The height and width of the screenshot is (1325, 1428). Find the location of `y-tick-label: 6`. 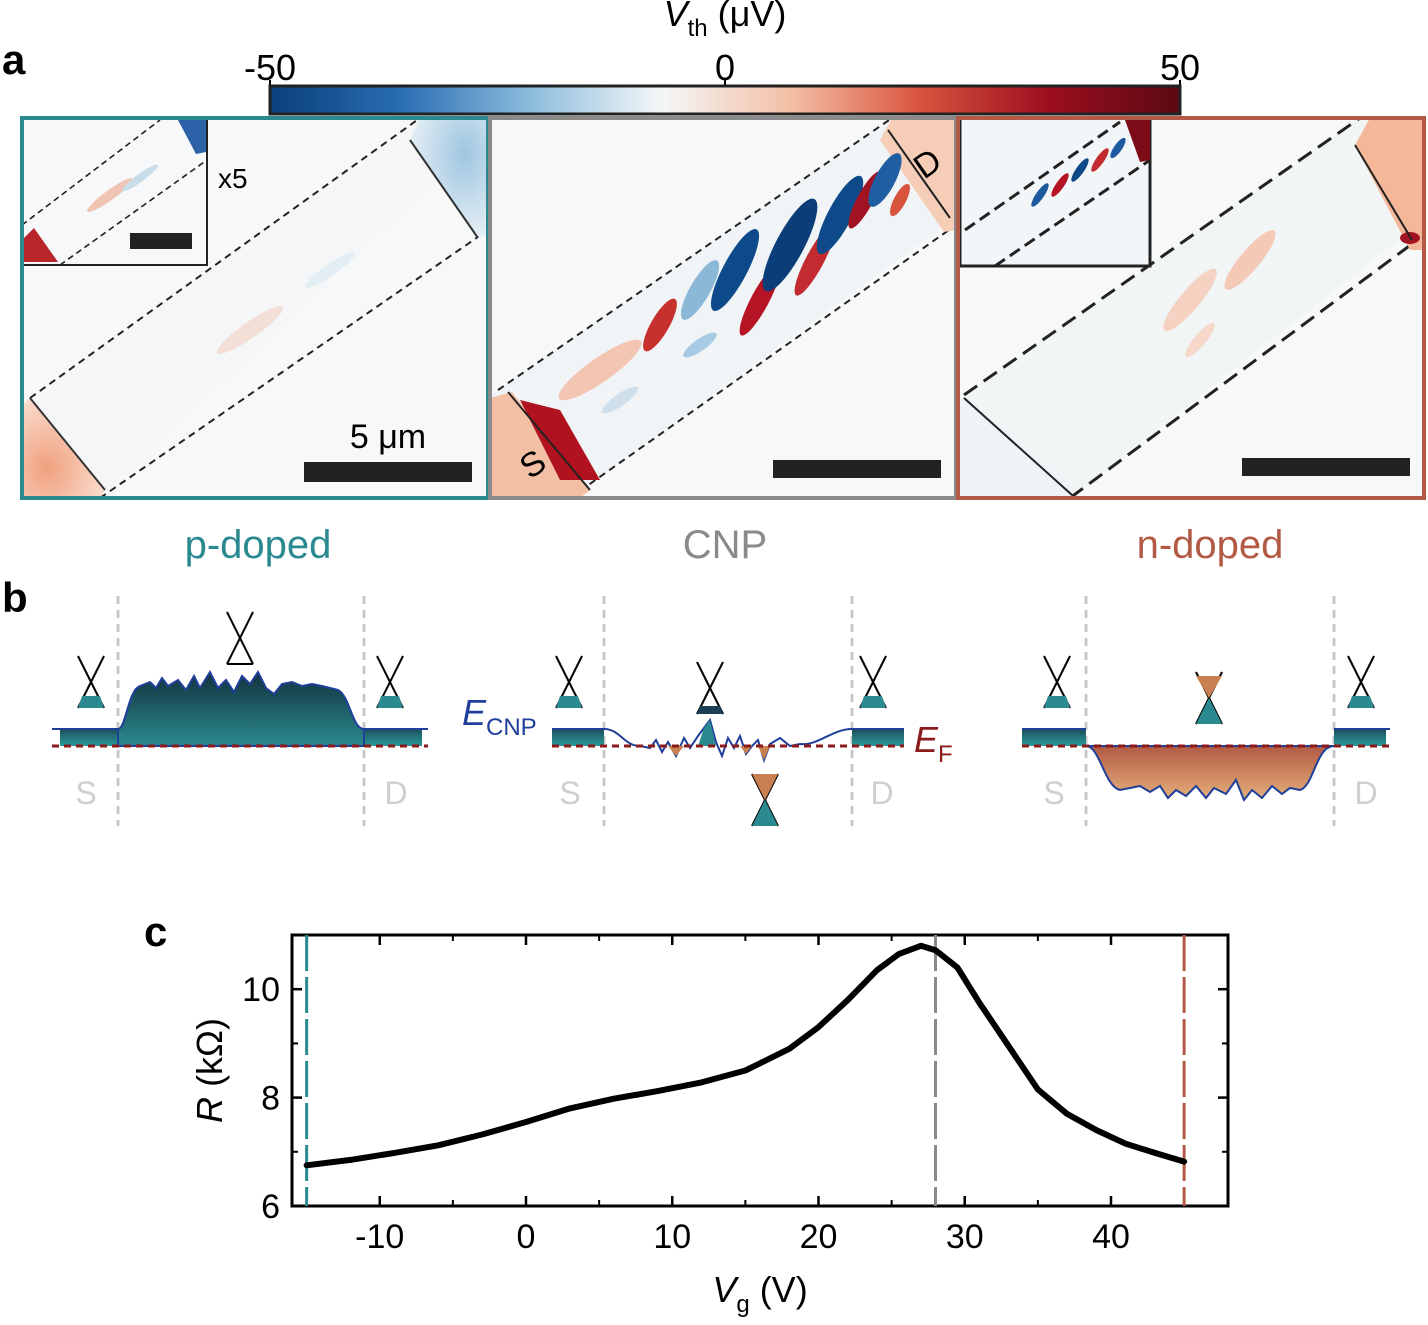

y-tick-label: 6 is located at coordinates (270, 1207).